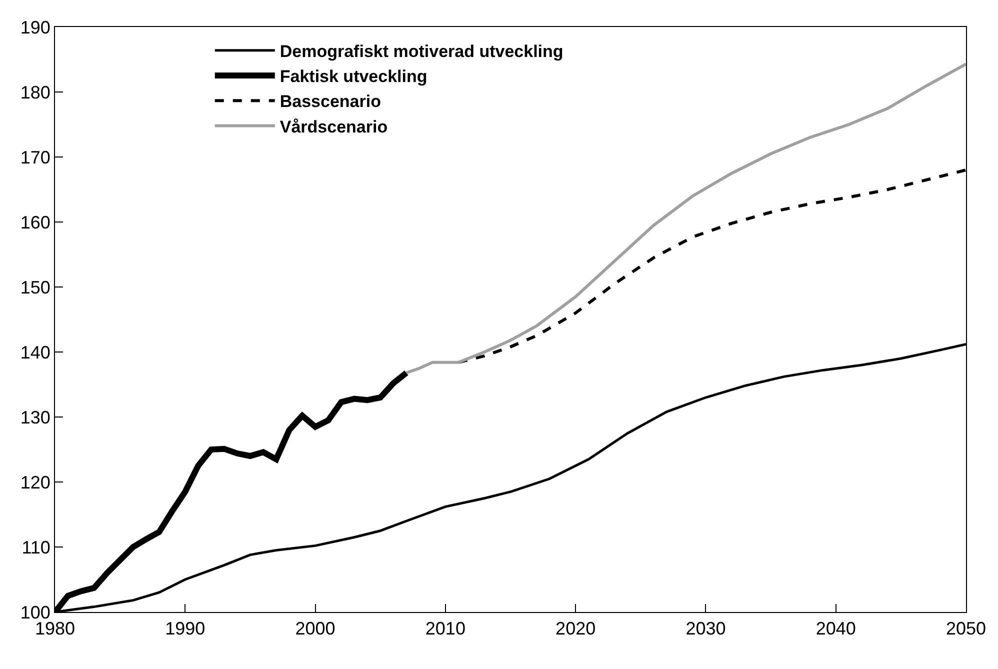  Describe the element at coordinates (36, 547) in the screenshot. I see `y-tick-label: 110` at that location.